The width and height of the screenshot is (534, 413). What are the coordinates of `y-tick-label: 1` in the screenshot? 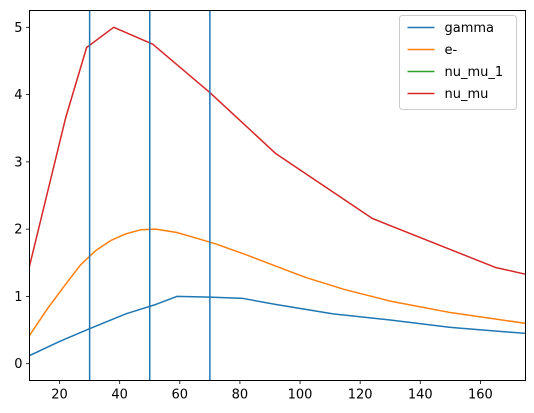 It's located at (18, 297).